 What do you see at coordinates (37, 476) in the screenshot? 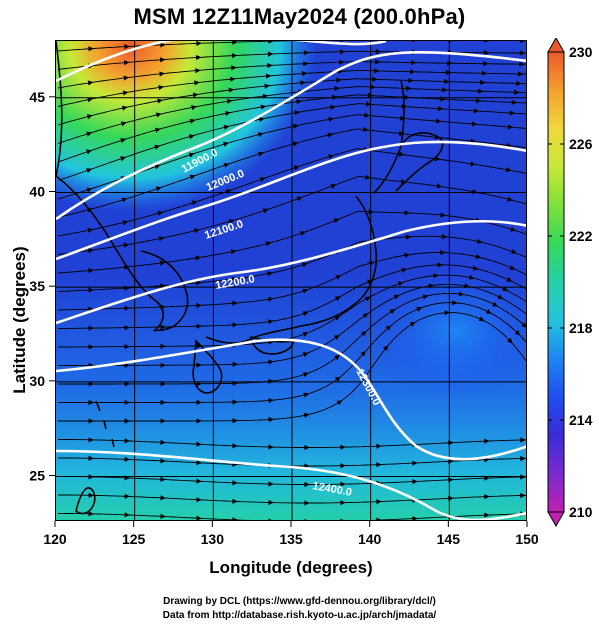
I see `y-tick-label: 25` at bounding box center [37, 476].